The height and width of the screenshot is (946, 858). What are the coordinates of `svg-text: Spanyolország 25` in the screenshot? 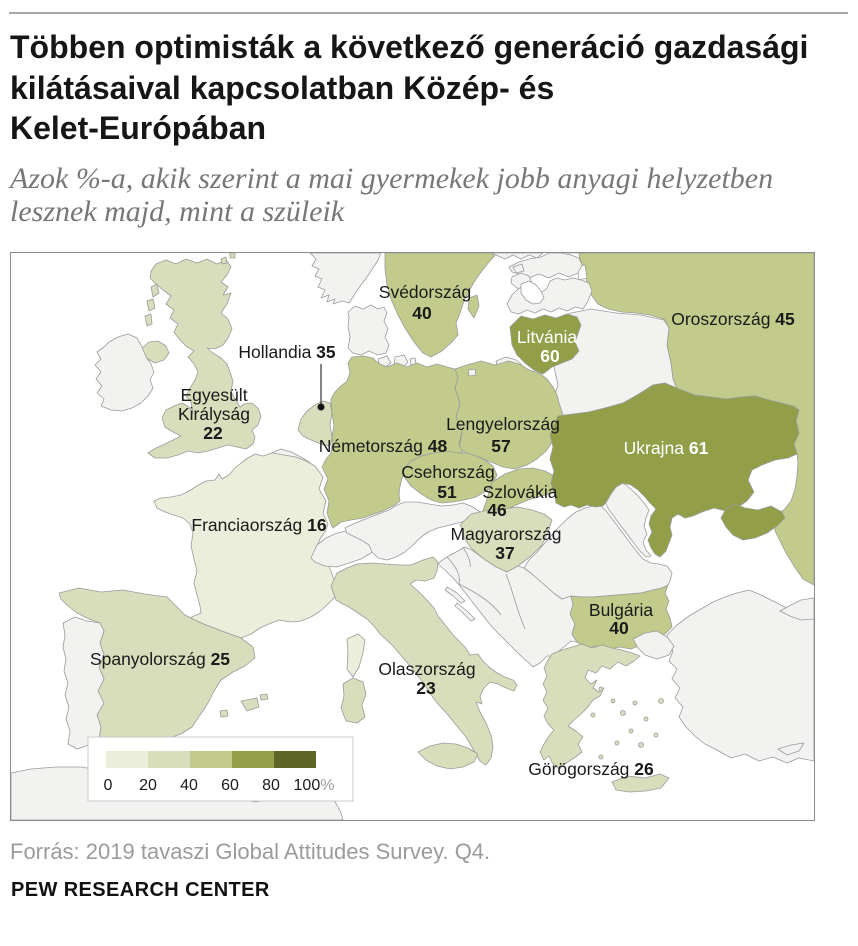 It's located at (160, 659).